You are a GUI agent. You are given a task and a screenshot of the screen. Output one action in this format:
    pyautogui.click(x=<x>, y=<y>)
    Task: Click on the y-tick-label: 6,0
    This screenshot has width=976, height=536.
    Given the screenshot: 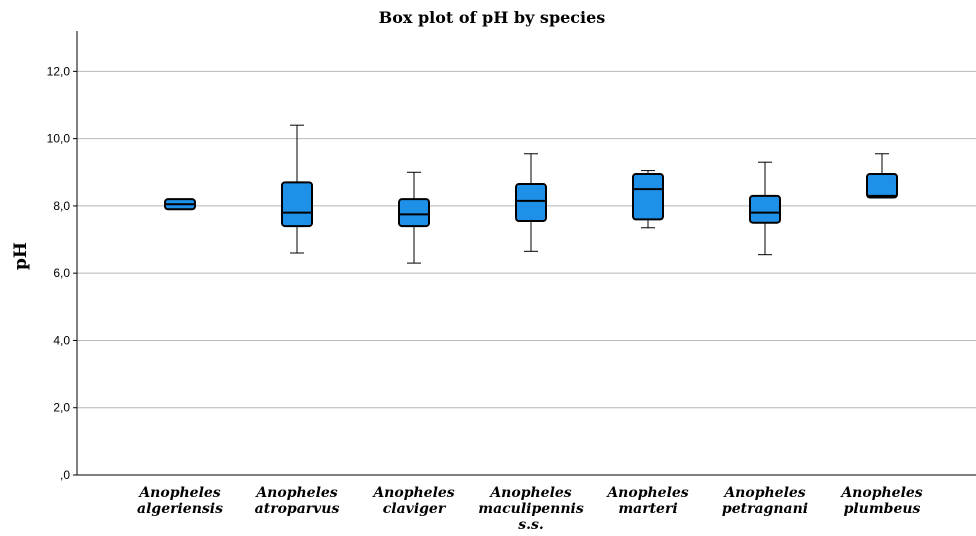 What is the action you would take?
    pyautogui.click(x=61, y=273)
    